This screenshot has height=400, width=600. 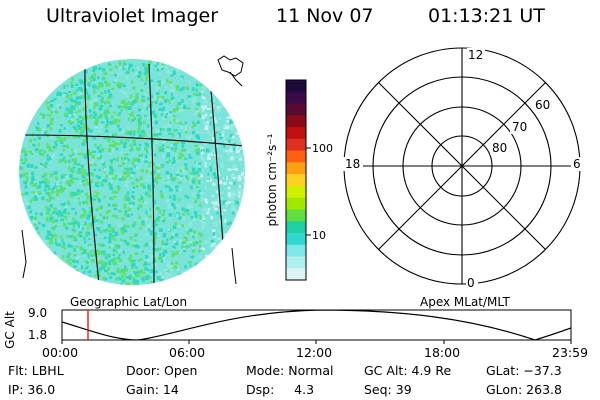 What do you see at coordinates (36, 370) in the screenshot?
I see `filter-status: Flt: LBHL` at bounding box center [36, 370].